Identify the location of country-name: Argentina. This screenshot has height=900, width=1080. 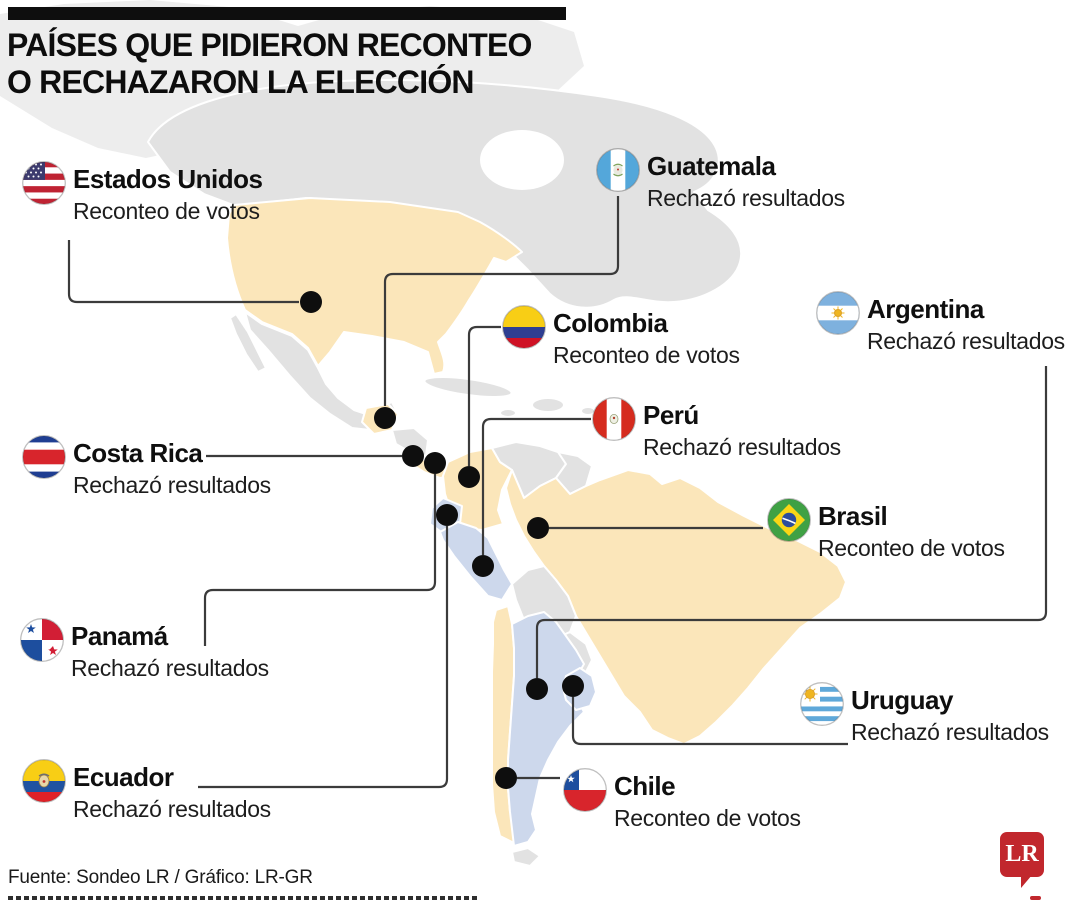
(925, 309).